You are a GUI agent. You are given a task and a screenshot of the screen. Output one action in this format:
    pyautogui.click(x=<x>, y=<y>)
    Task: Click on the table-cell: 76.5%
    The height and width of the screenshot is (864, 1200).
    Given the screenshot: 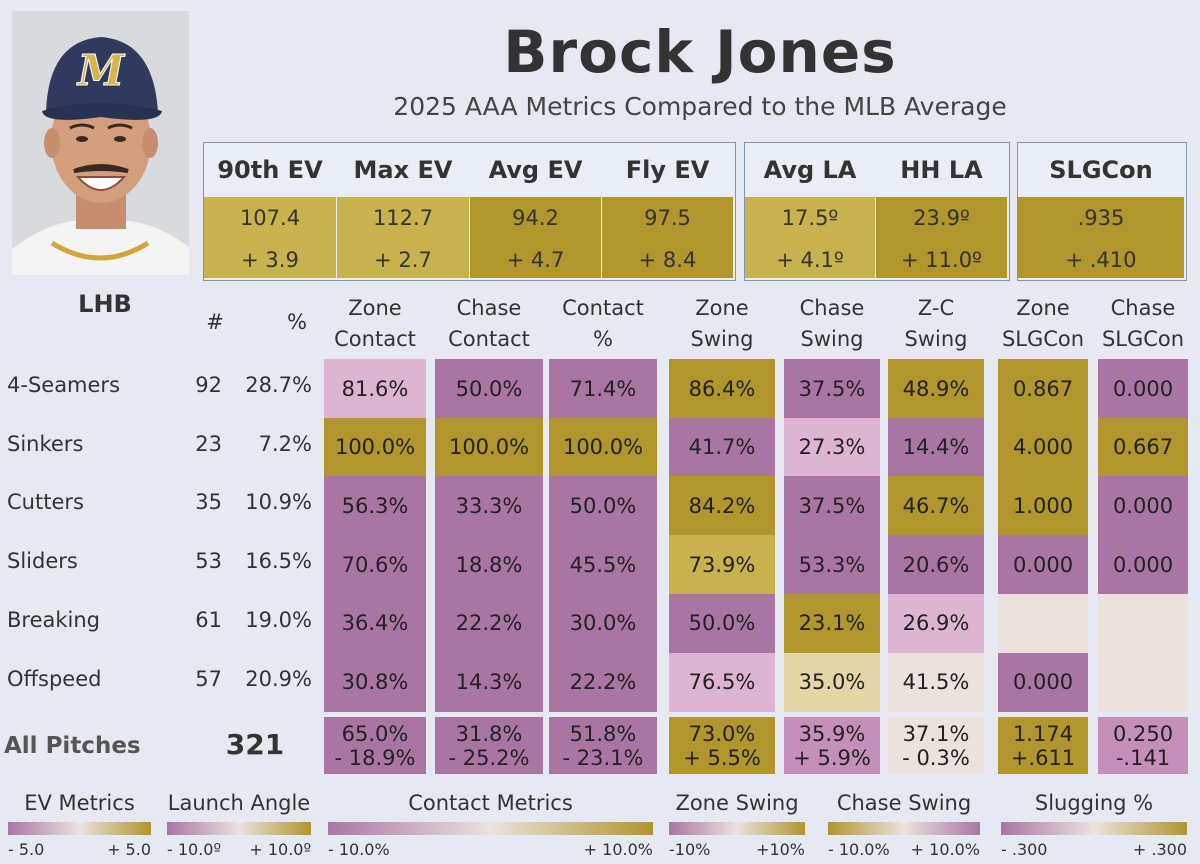 What is the action you would take?
    pyautogui.click(x=722, y=682)
    